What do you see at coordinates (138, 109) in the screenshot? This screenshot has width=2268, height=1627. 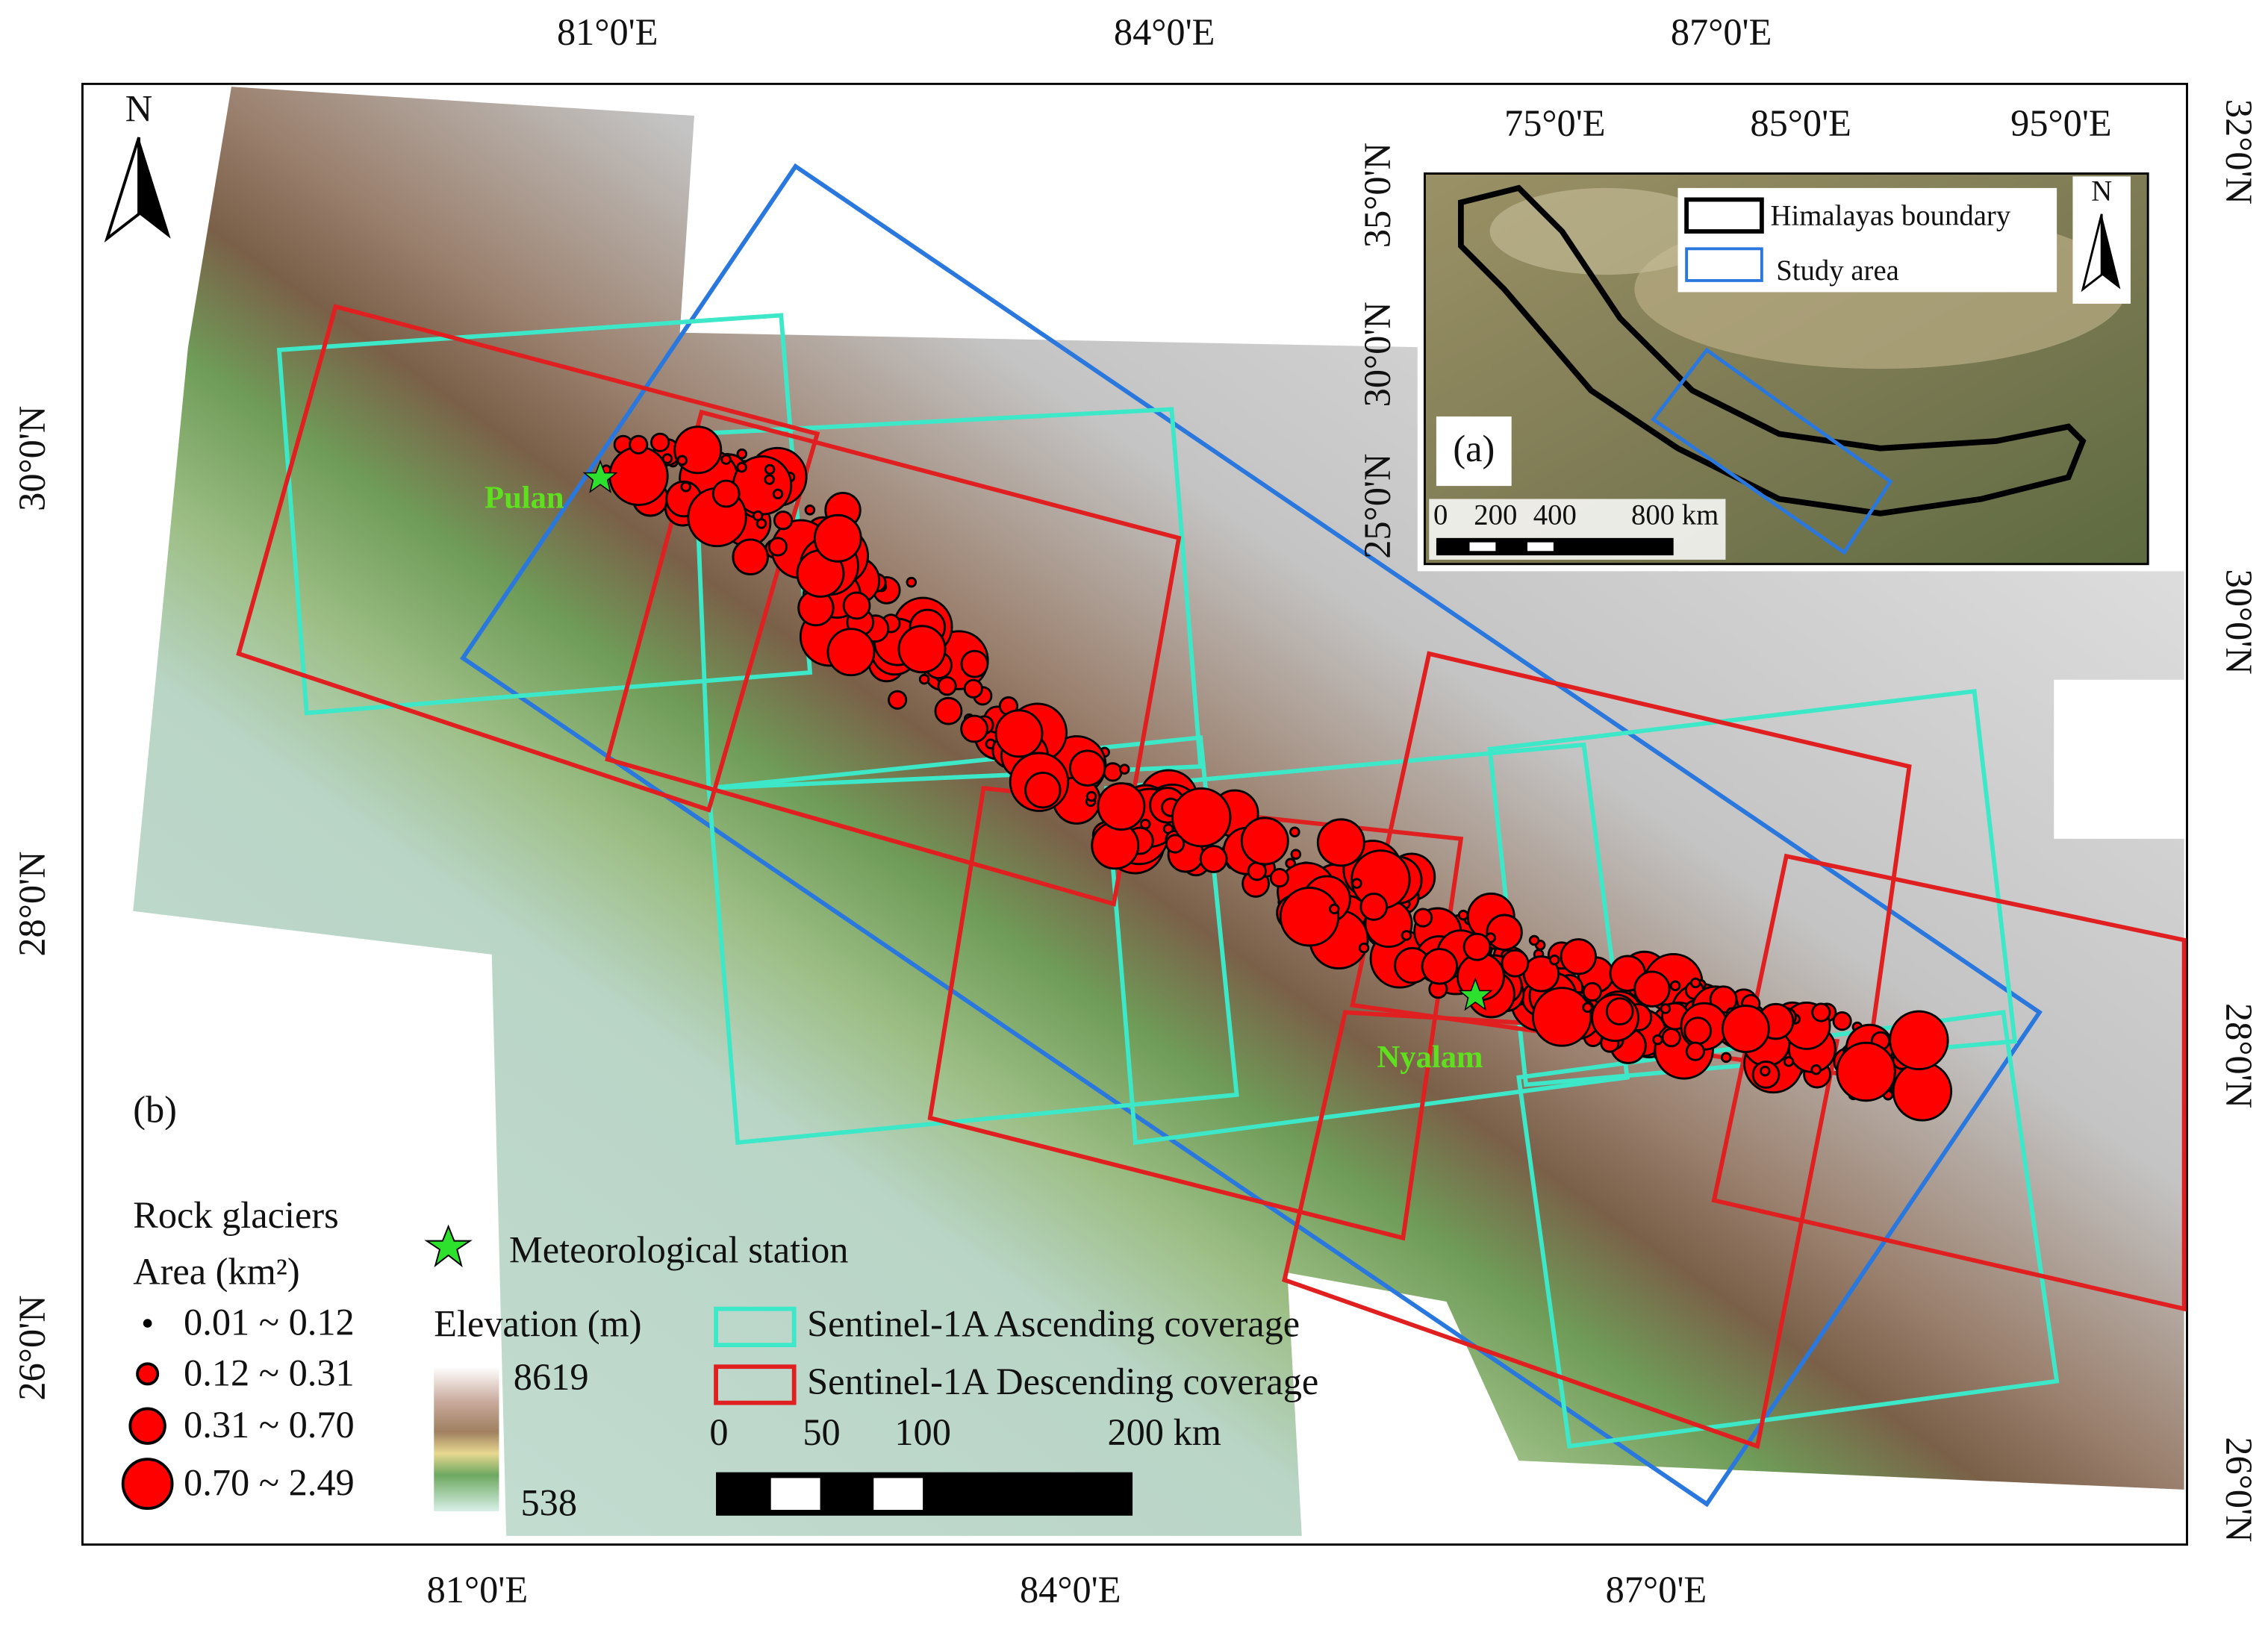 I see `north-label: N` at bounding box center [138, 109].